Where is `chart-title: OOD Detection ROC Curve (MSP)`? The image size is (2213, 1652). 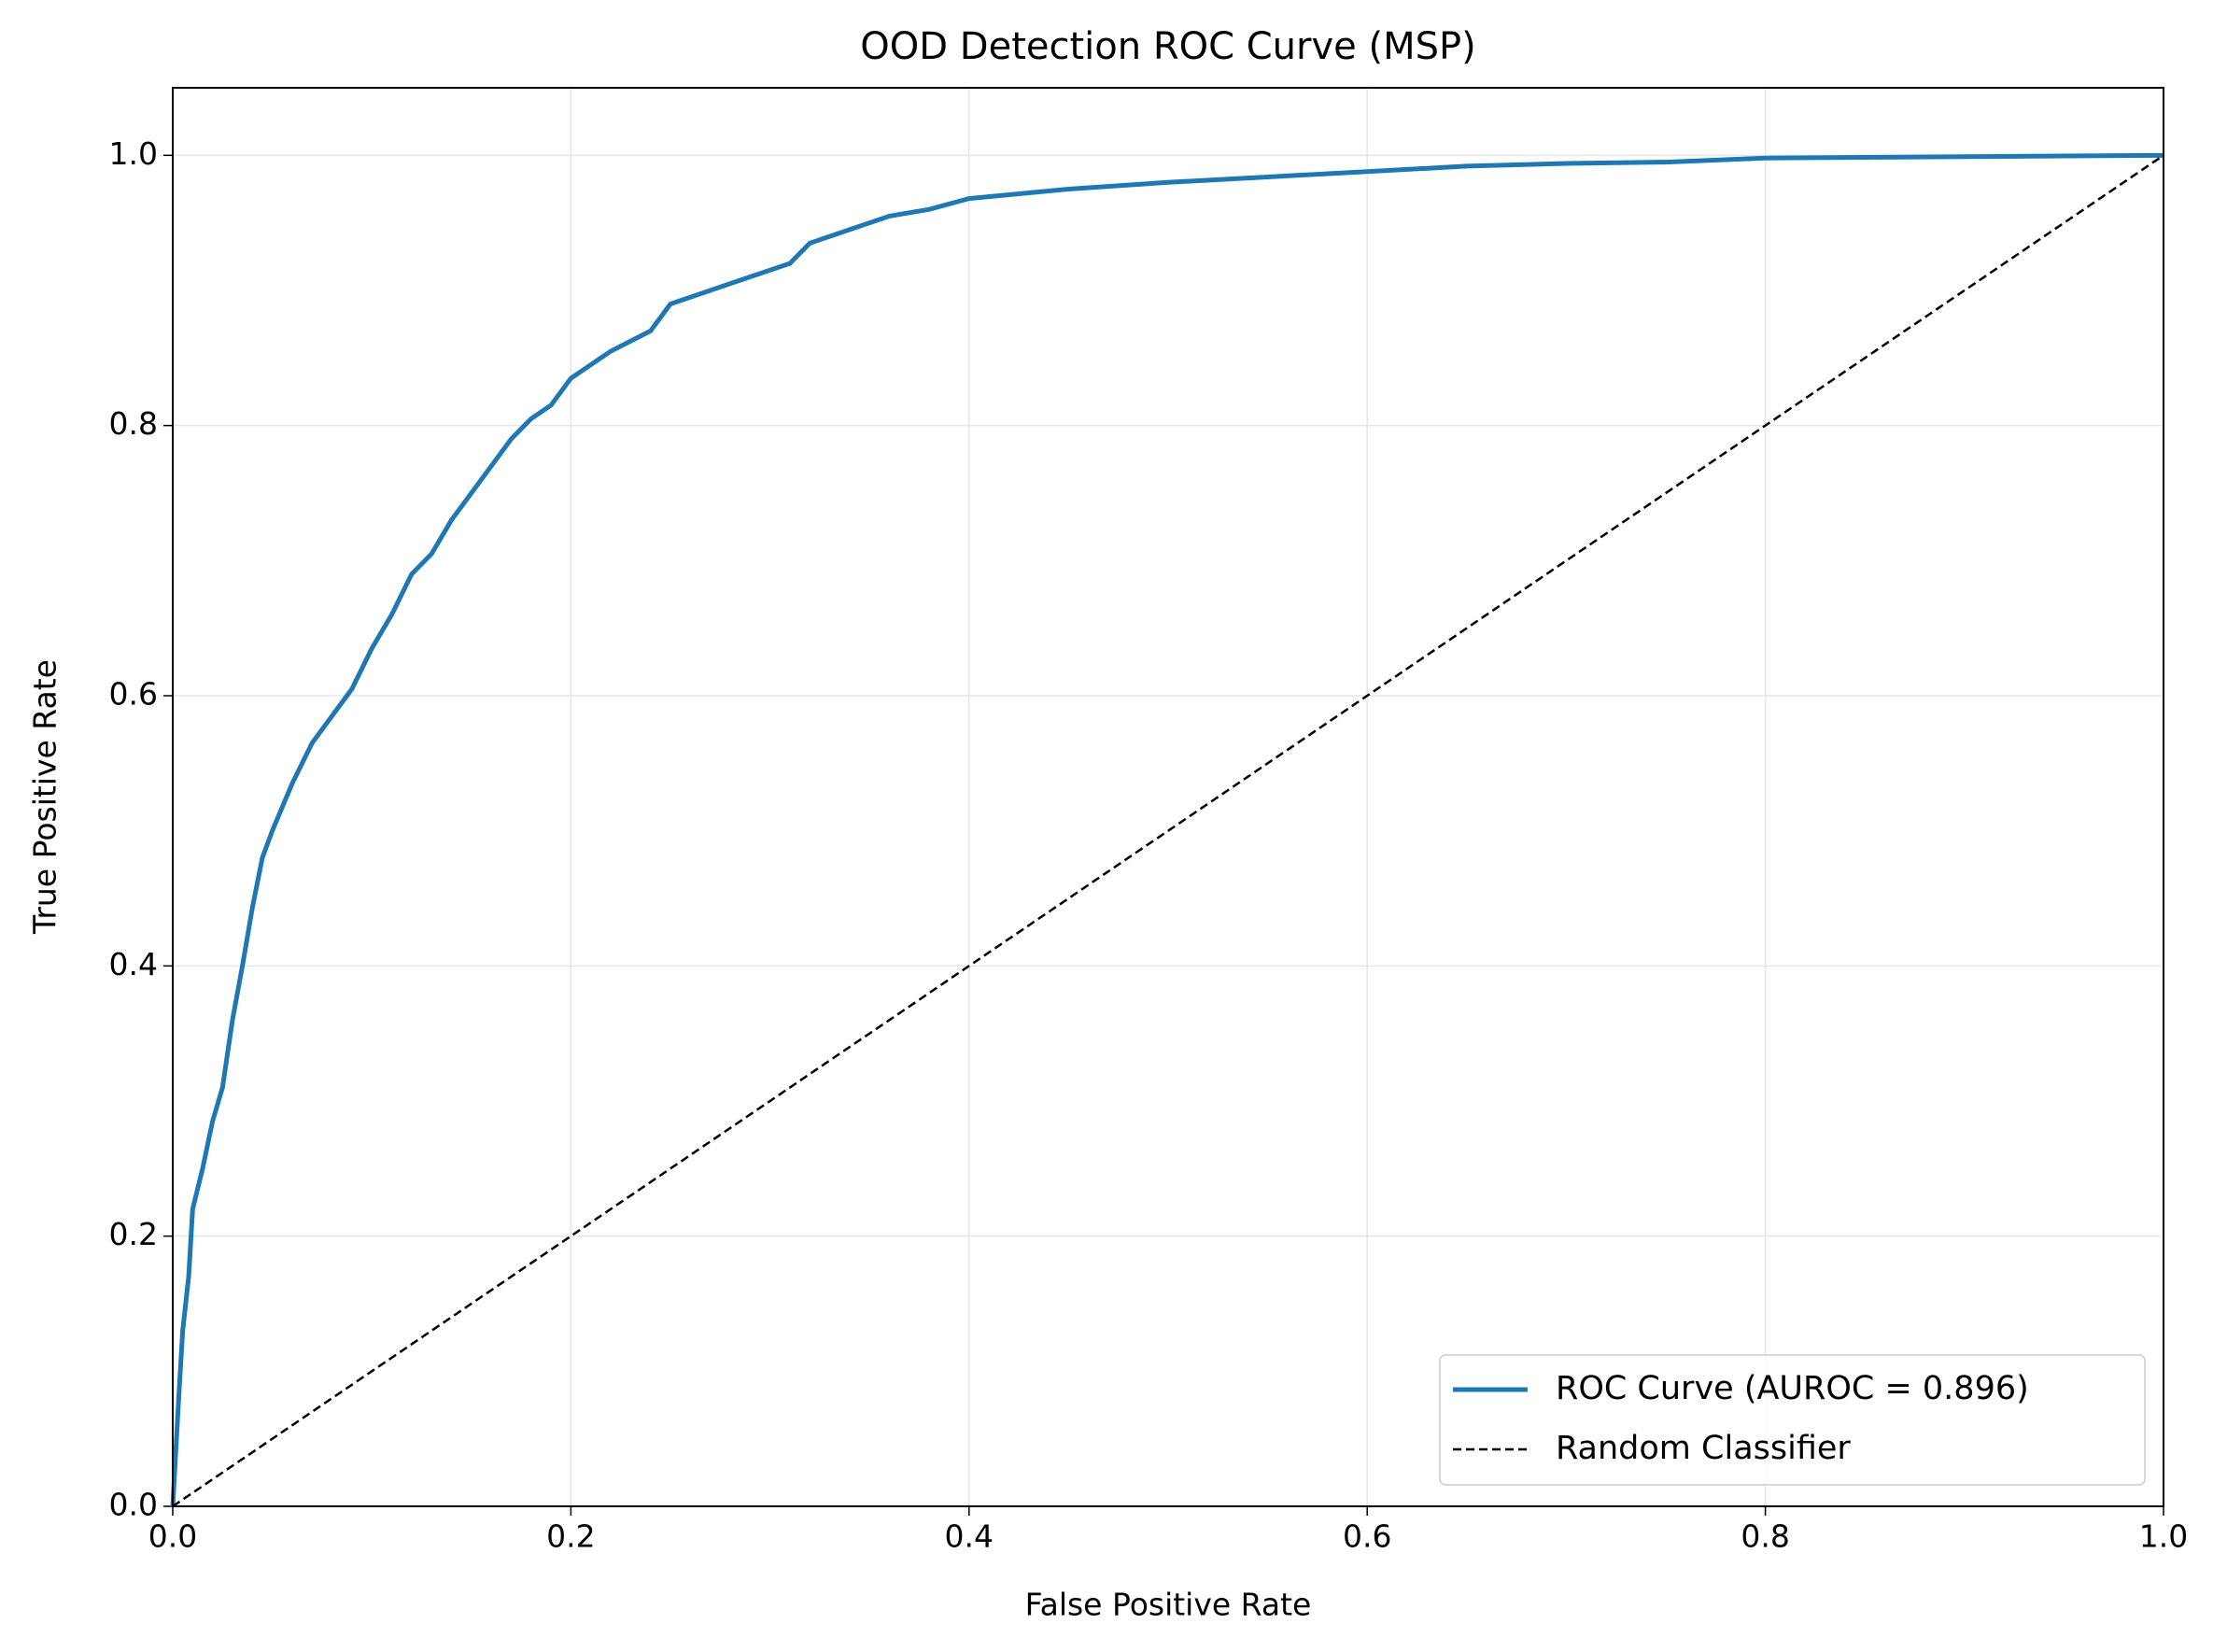 chart-title: OOD Detection ROC Curve (MSP) is located at coordinates (1168, 46).